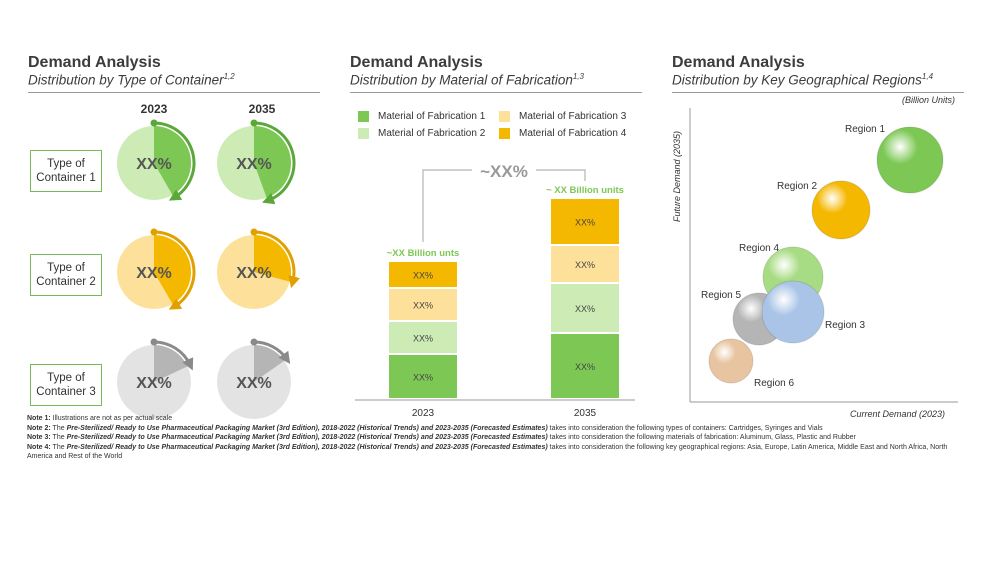  Describe the element at coordinates (898, 414) in the screenshot. I see `x-axis-label: Current Demand (2023)` at that location.